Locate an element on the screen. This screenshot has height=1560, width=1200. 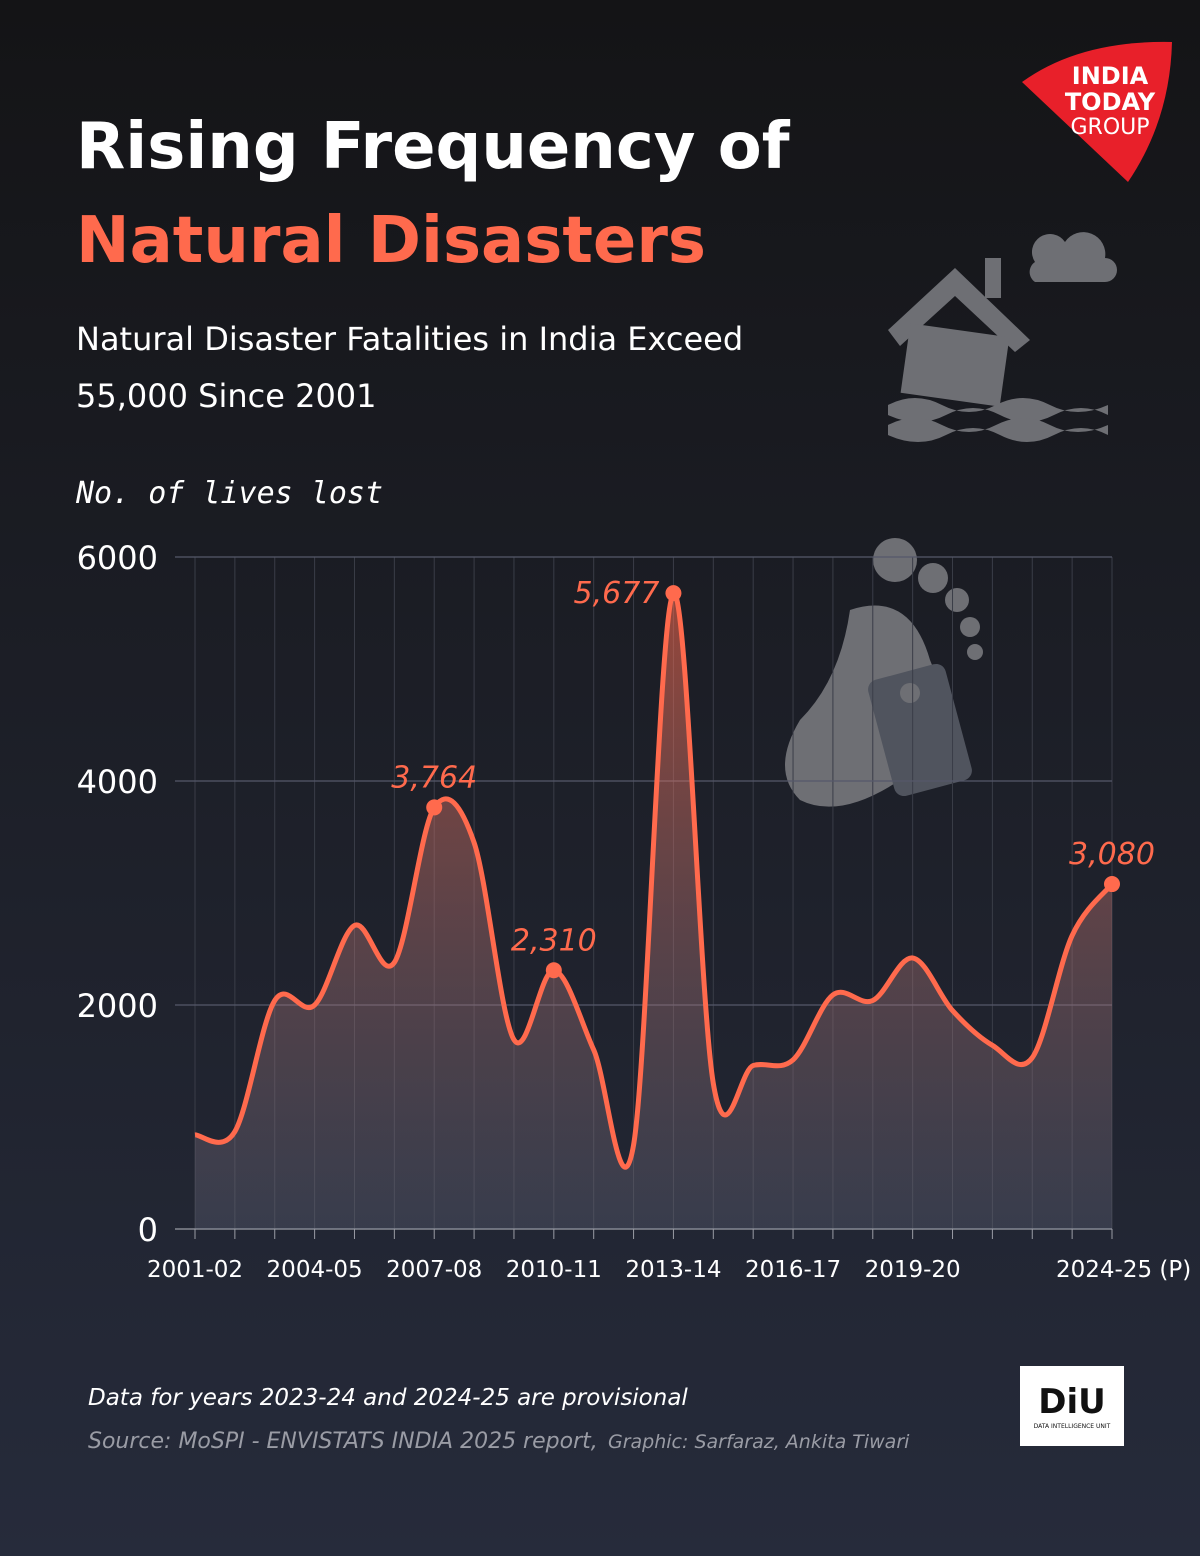
diu-text: DiU is located at coordinates (1072, 1402).